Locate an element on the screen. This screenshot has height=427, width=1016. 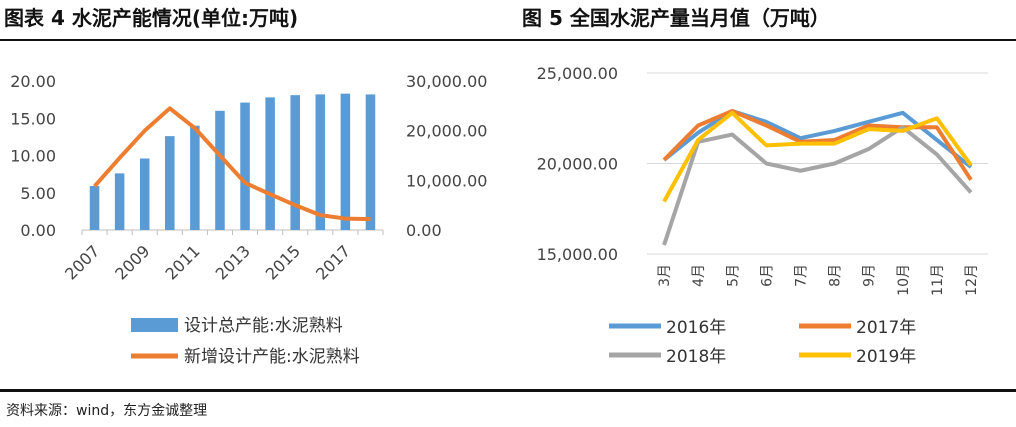
series-line-2018年 is located at coordinates (817, 185).